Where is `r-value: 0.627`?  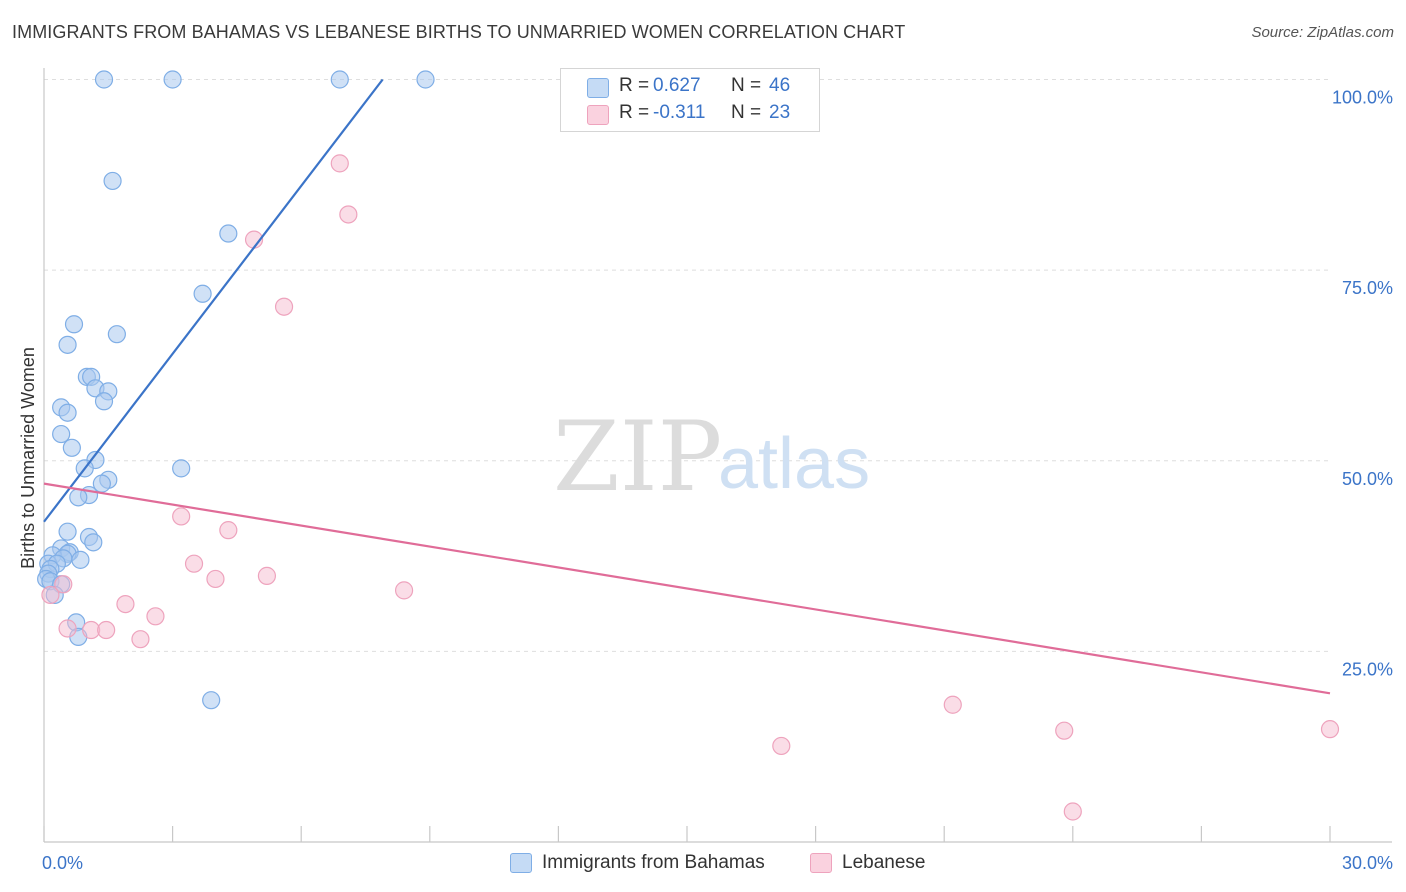
r-value: 0.627 is located at coordinates (677, 85).